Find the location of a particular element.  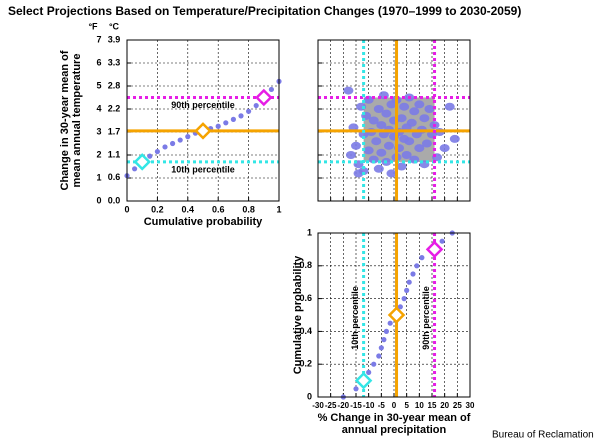

x-tick-label: -30 is located at coordinates (318, 405).